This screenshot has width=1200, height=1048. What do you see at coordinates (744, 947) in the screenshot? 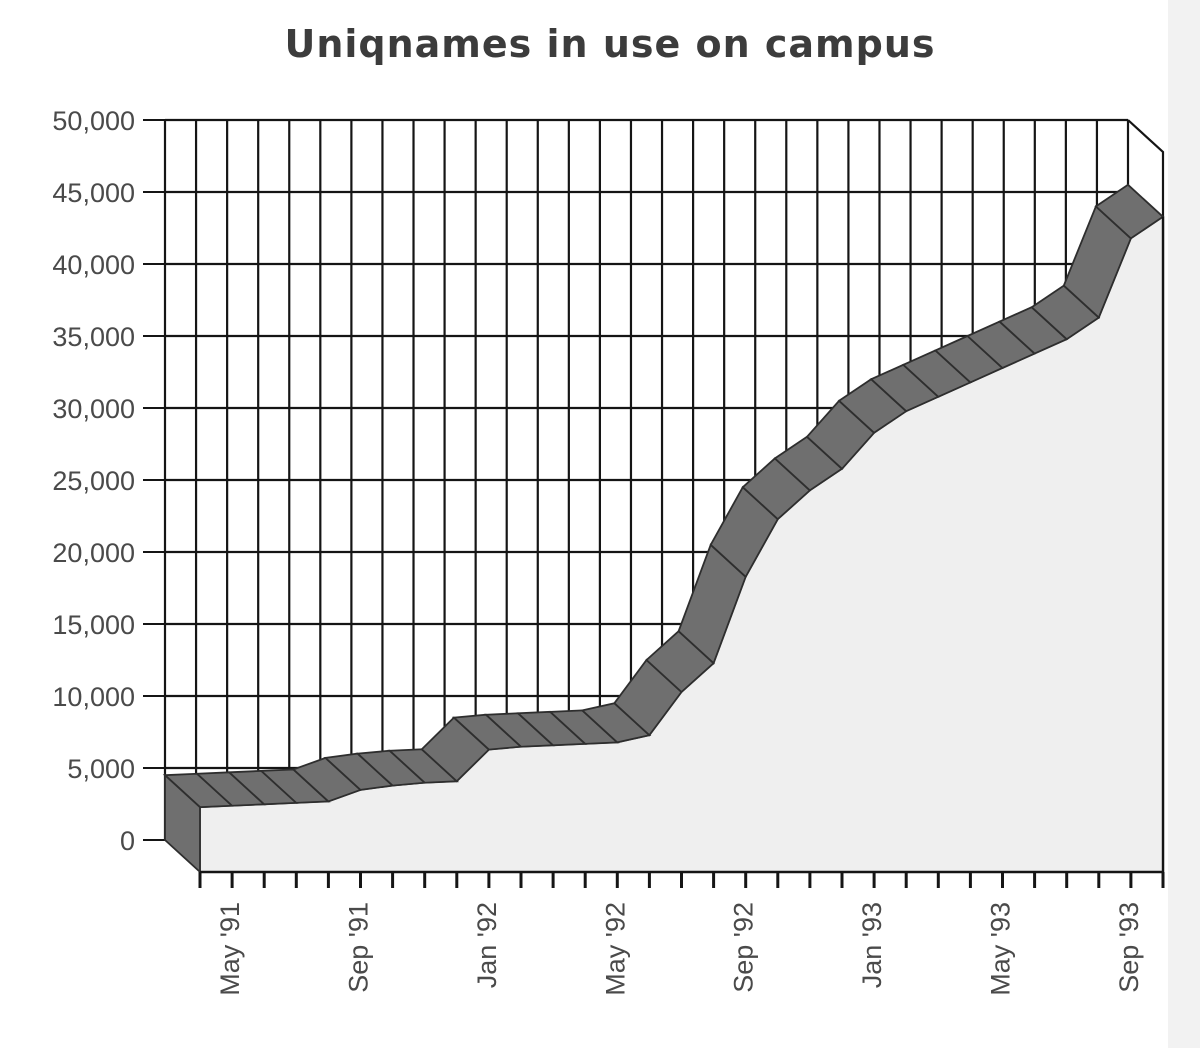
I see `x-tick-label: Sep '92` at bounding box center [744, 947].